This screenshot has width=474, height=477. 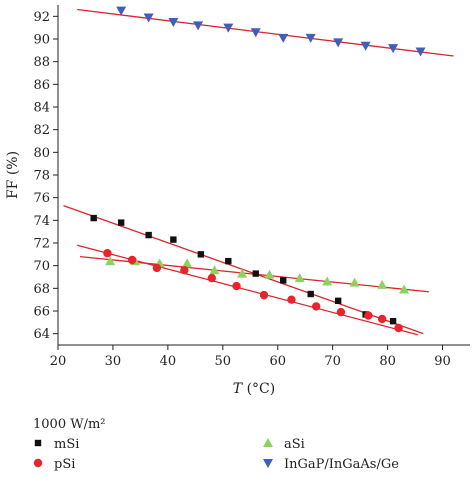 What do you see at coordinates (64, 464) in the screenshot?
I see `legend-label-psi: pSi` at bounding box center [64, 464].